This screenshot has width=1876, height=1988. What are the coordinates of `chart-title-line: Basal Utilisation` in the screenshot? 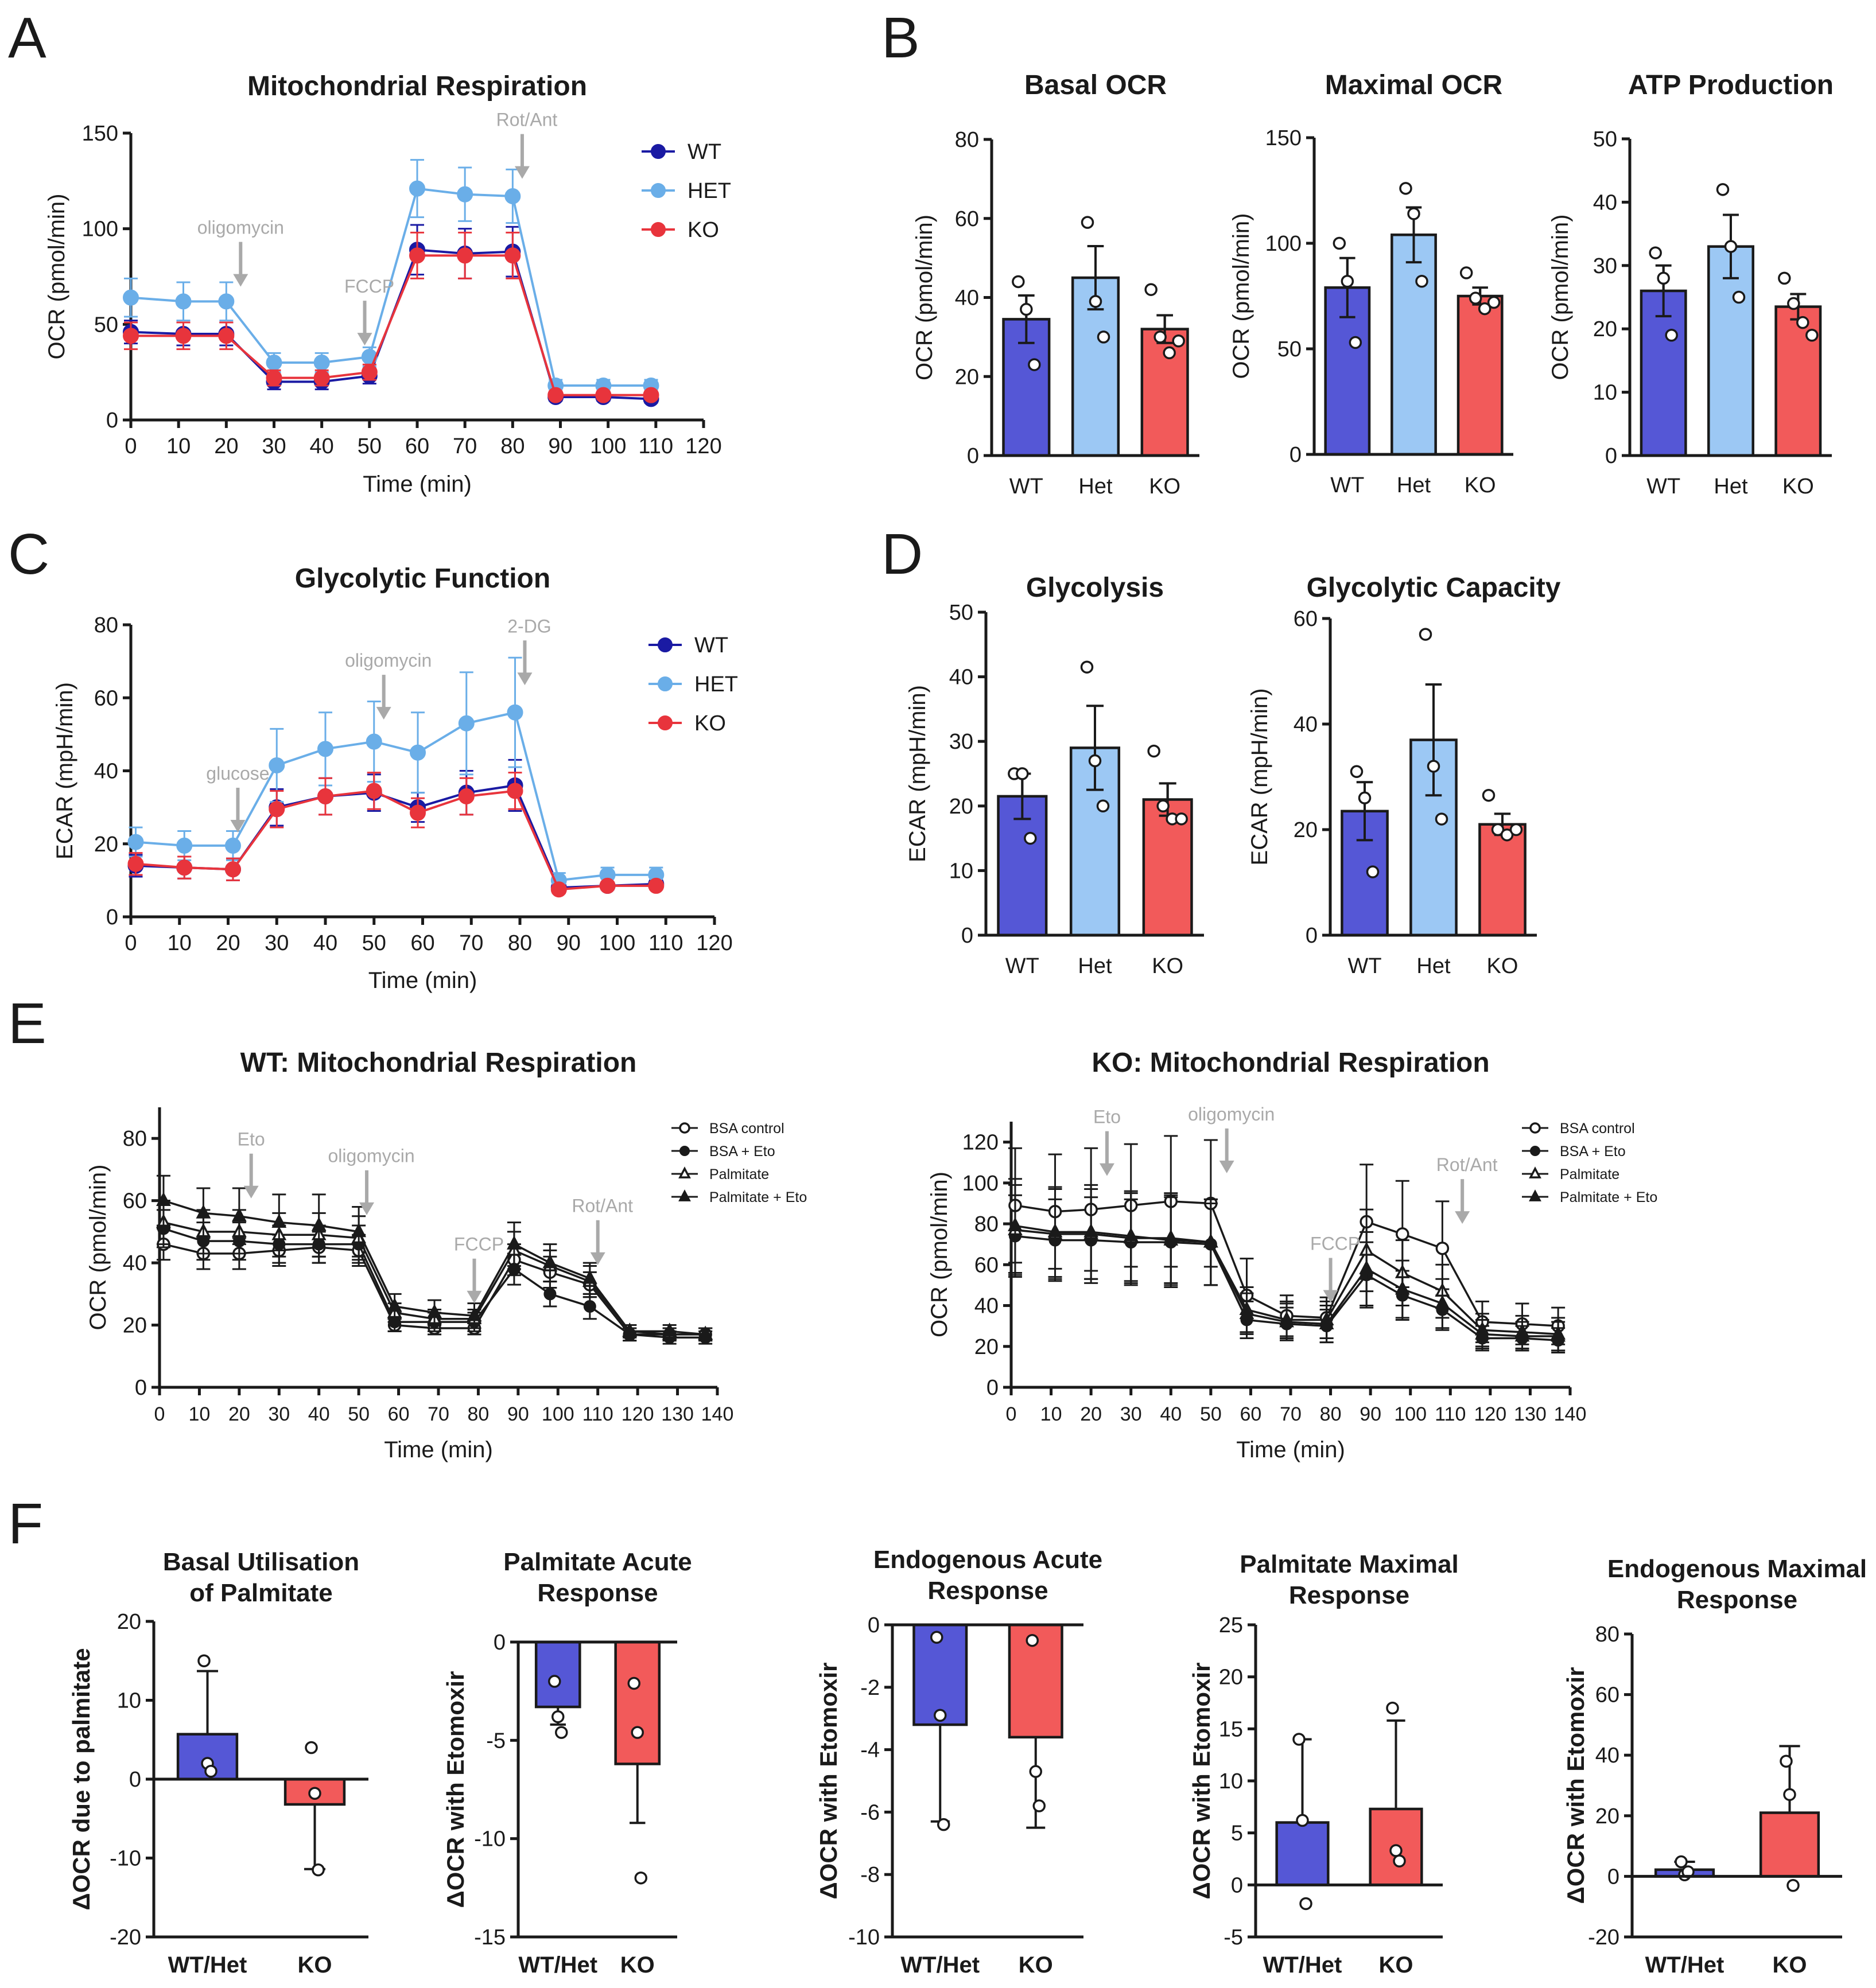 It's located at (261, 1562).